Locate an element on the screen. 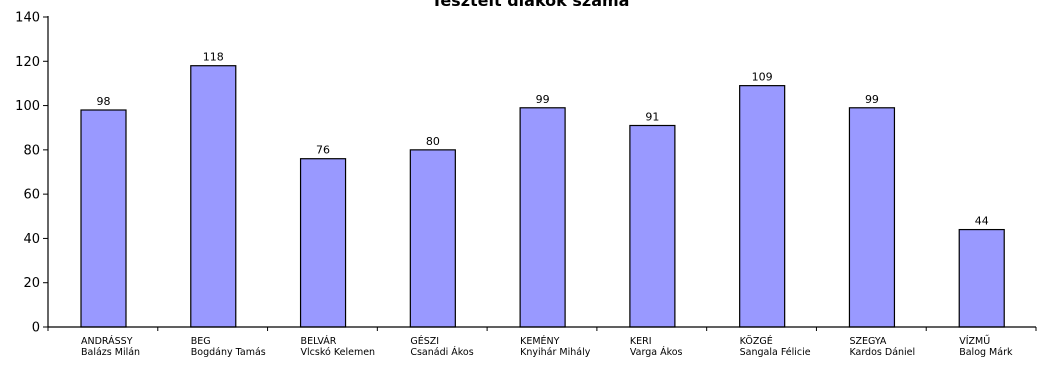  bar-value-label: 76 is located at coordinates (323, 150).